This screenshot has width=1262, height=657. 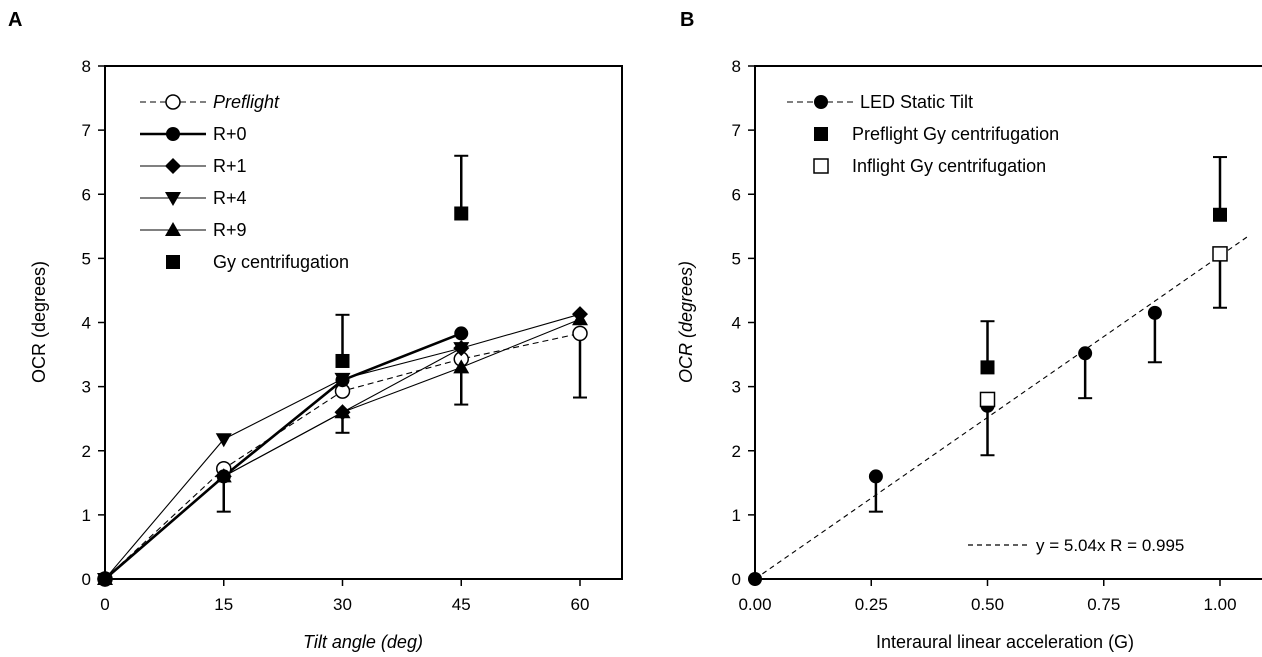 I want to click on a-x-tick-label: 60, so click(x=580, y=604).